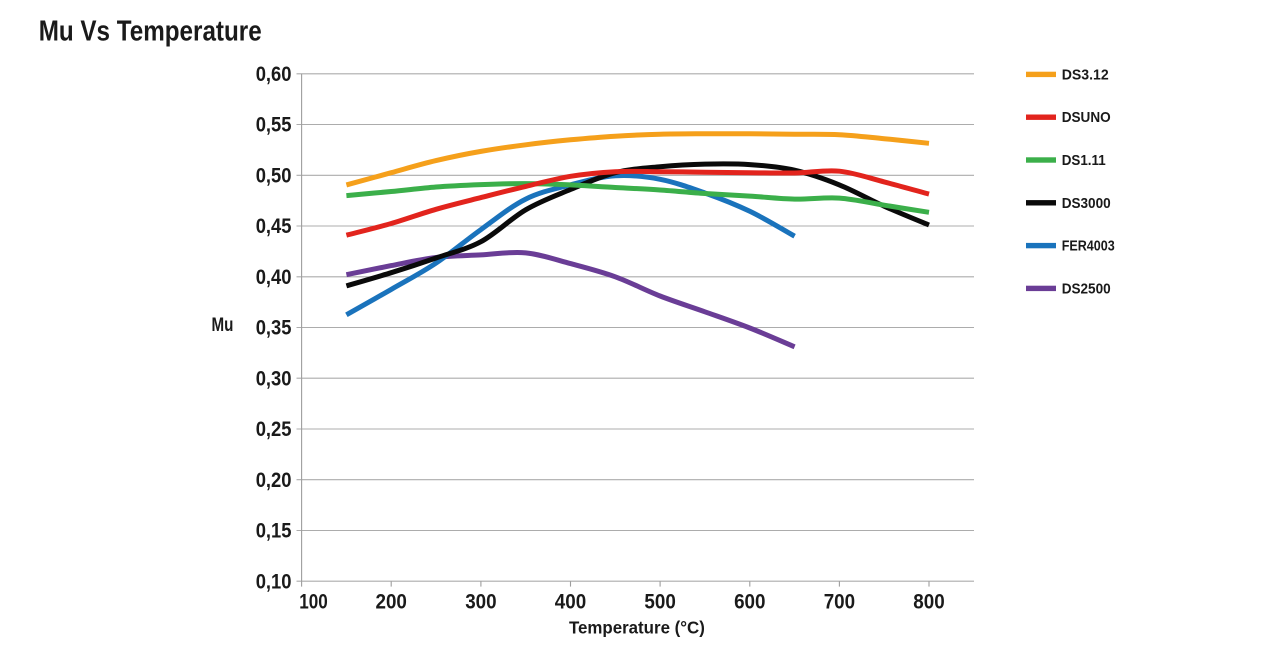 The width and height of the screenshot is (1280, 663). What do you see at coordinates (274, 125) in the screenshot?
I see `svg-text: 0,55` at bounding box center [274, 125].